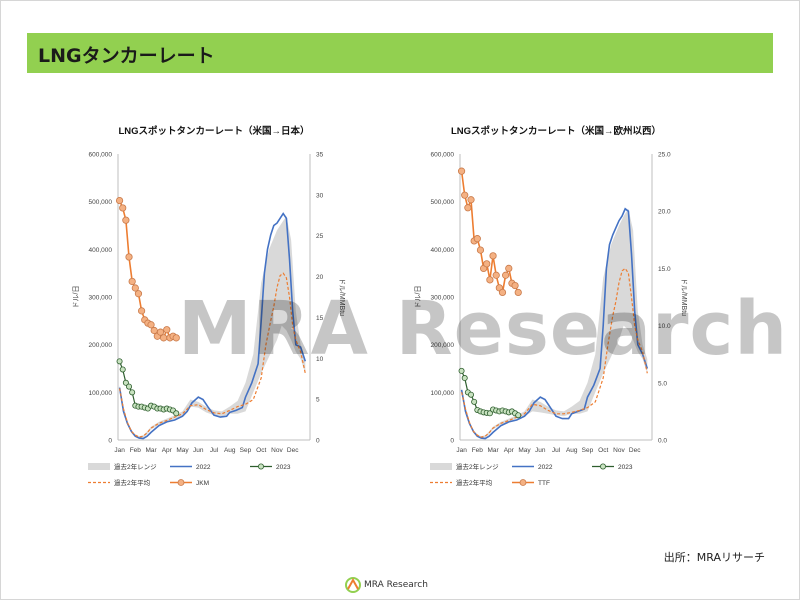 The height and width of the screenshot is (600, 800). I want to click on y2-tick-label: 20.0, so click(664, 212).